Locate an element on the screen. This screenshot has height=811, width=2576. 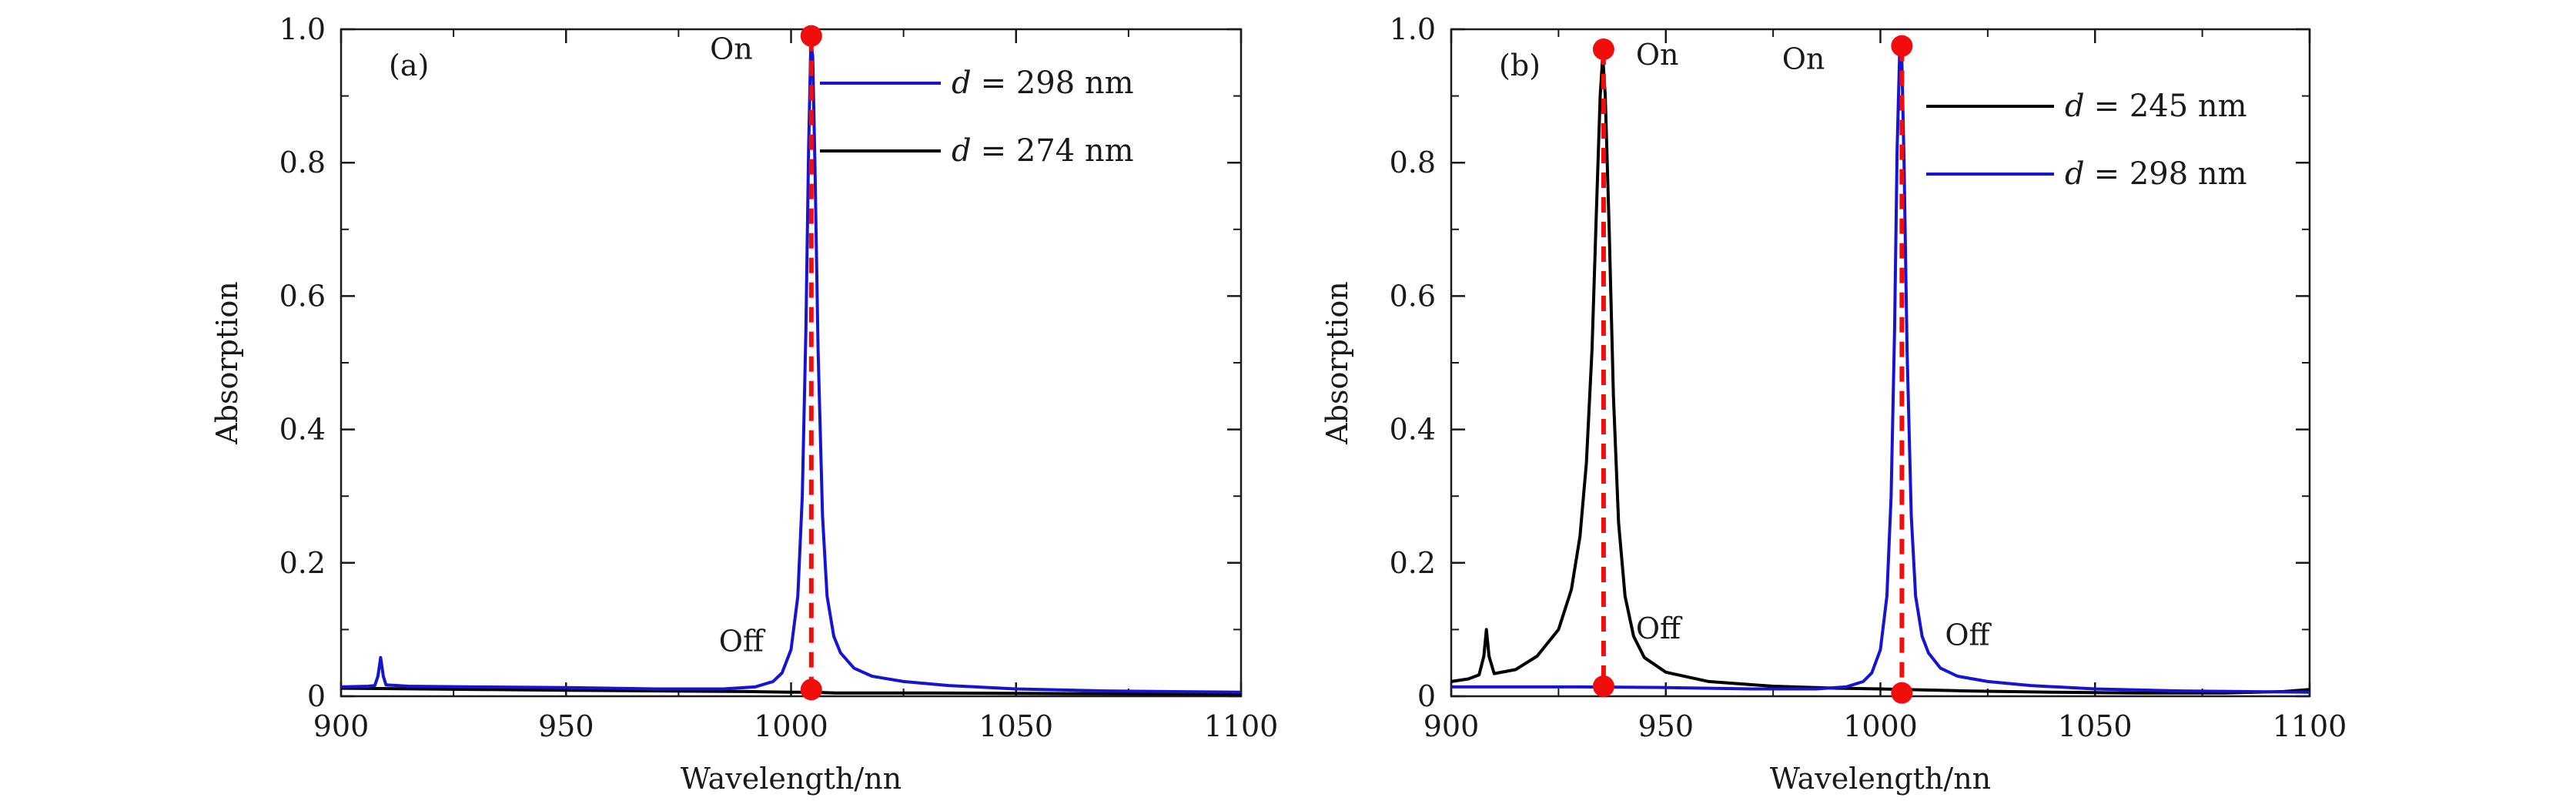
legend-label: d = 274 nm is located at coordinates (1043, 151).